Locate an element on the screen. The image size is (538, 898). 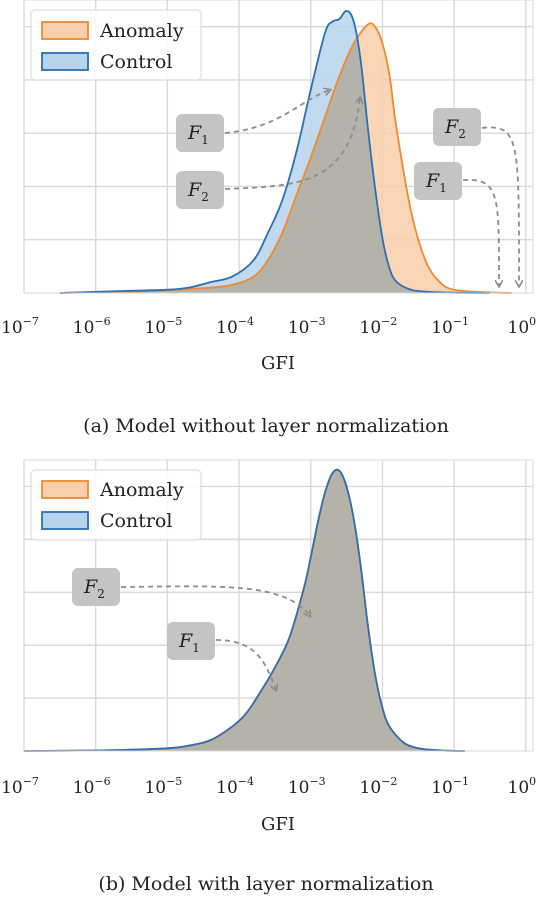
panel-a-annotation-f2-tail: F2 is located at coordinates (476, 197).